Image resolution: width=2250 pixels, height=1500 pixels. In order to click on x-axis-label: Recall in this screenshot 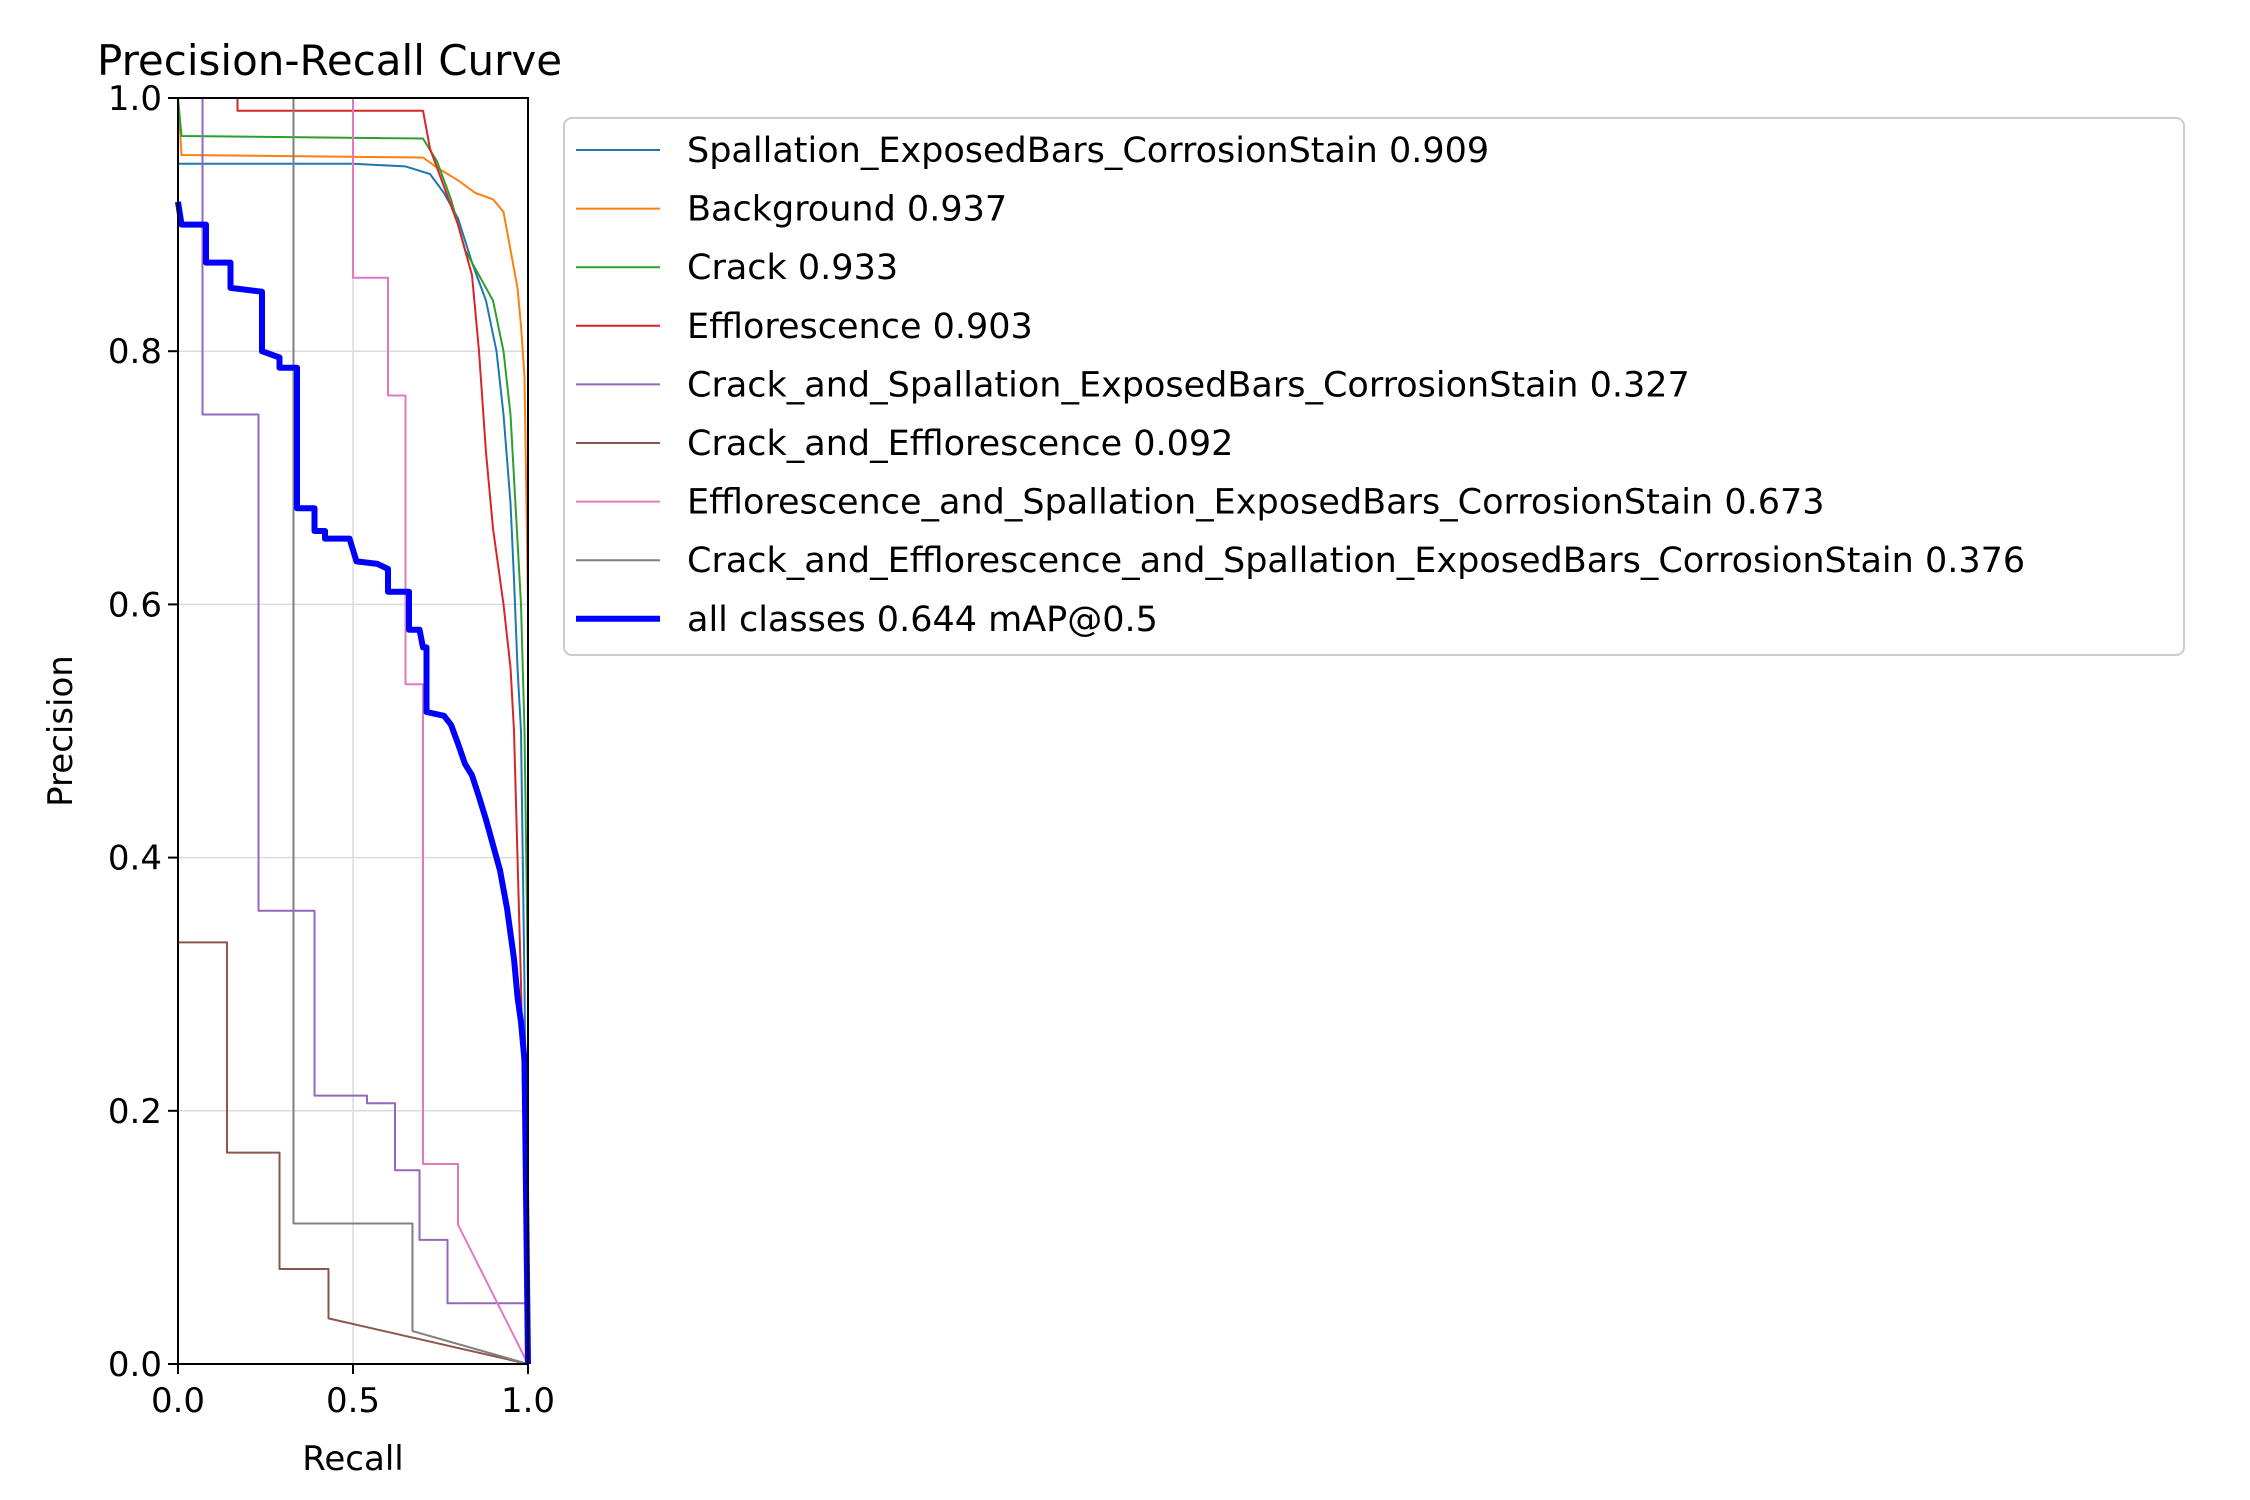, I will do `click(352, 1459)`.